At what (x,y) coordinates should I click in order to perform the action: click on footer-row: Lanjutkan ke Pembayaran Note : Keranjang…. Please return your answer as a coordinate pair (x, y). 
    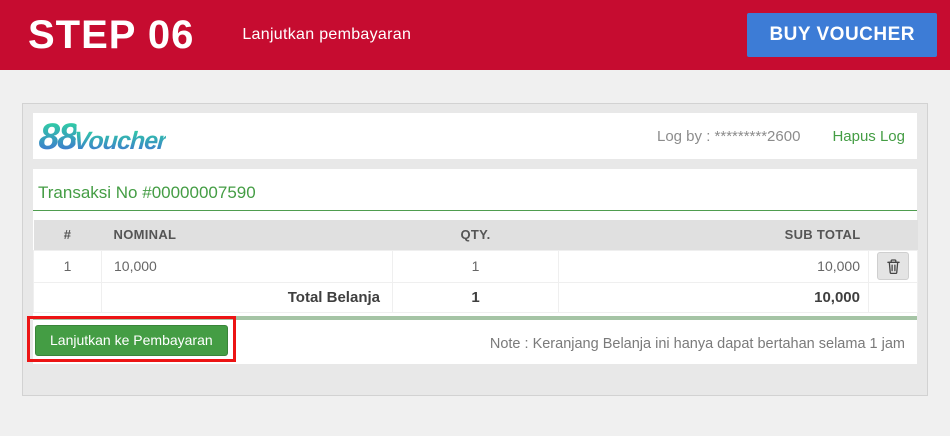
    Looking at the image, I should click on (472, 340).